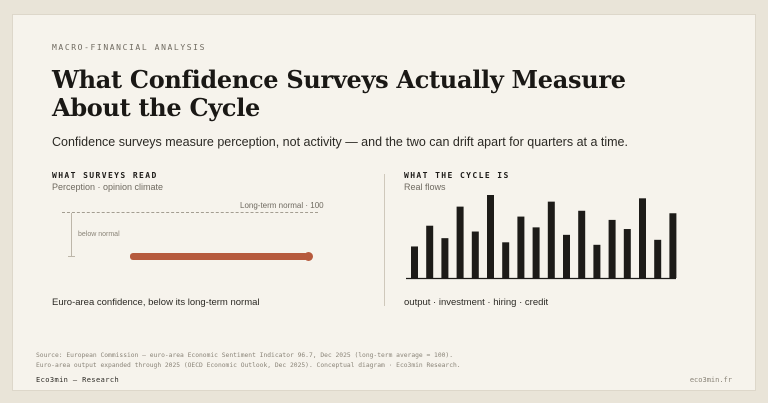 The width and height of the screenshot is (768, 403). I want to click on brand-label: Eco3min — Research, so click(78, 380).